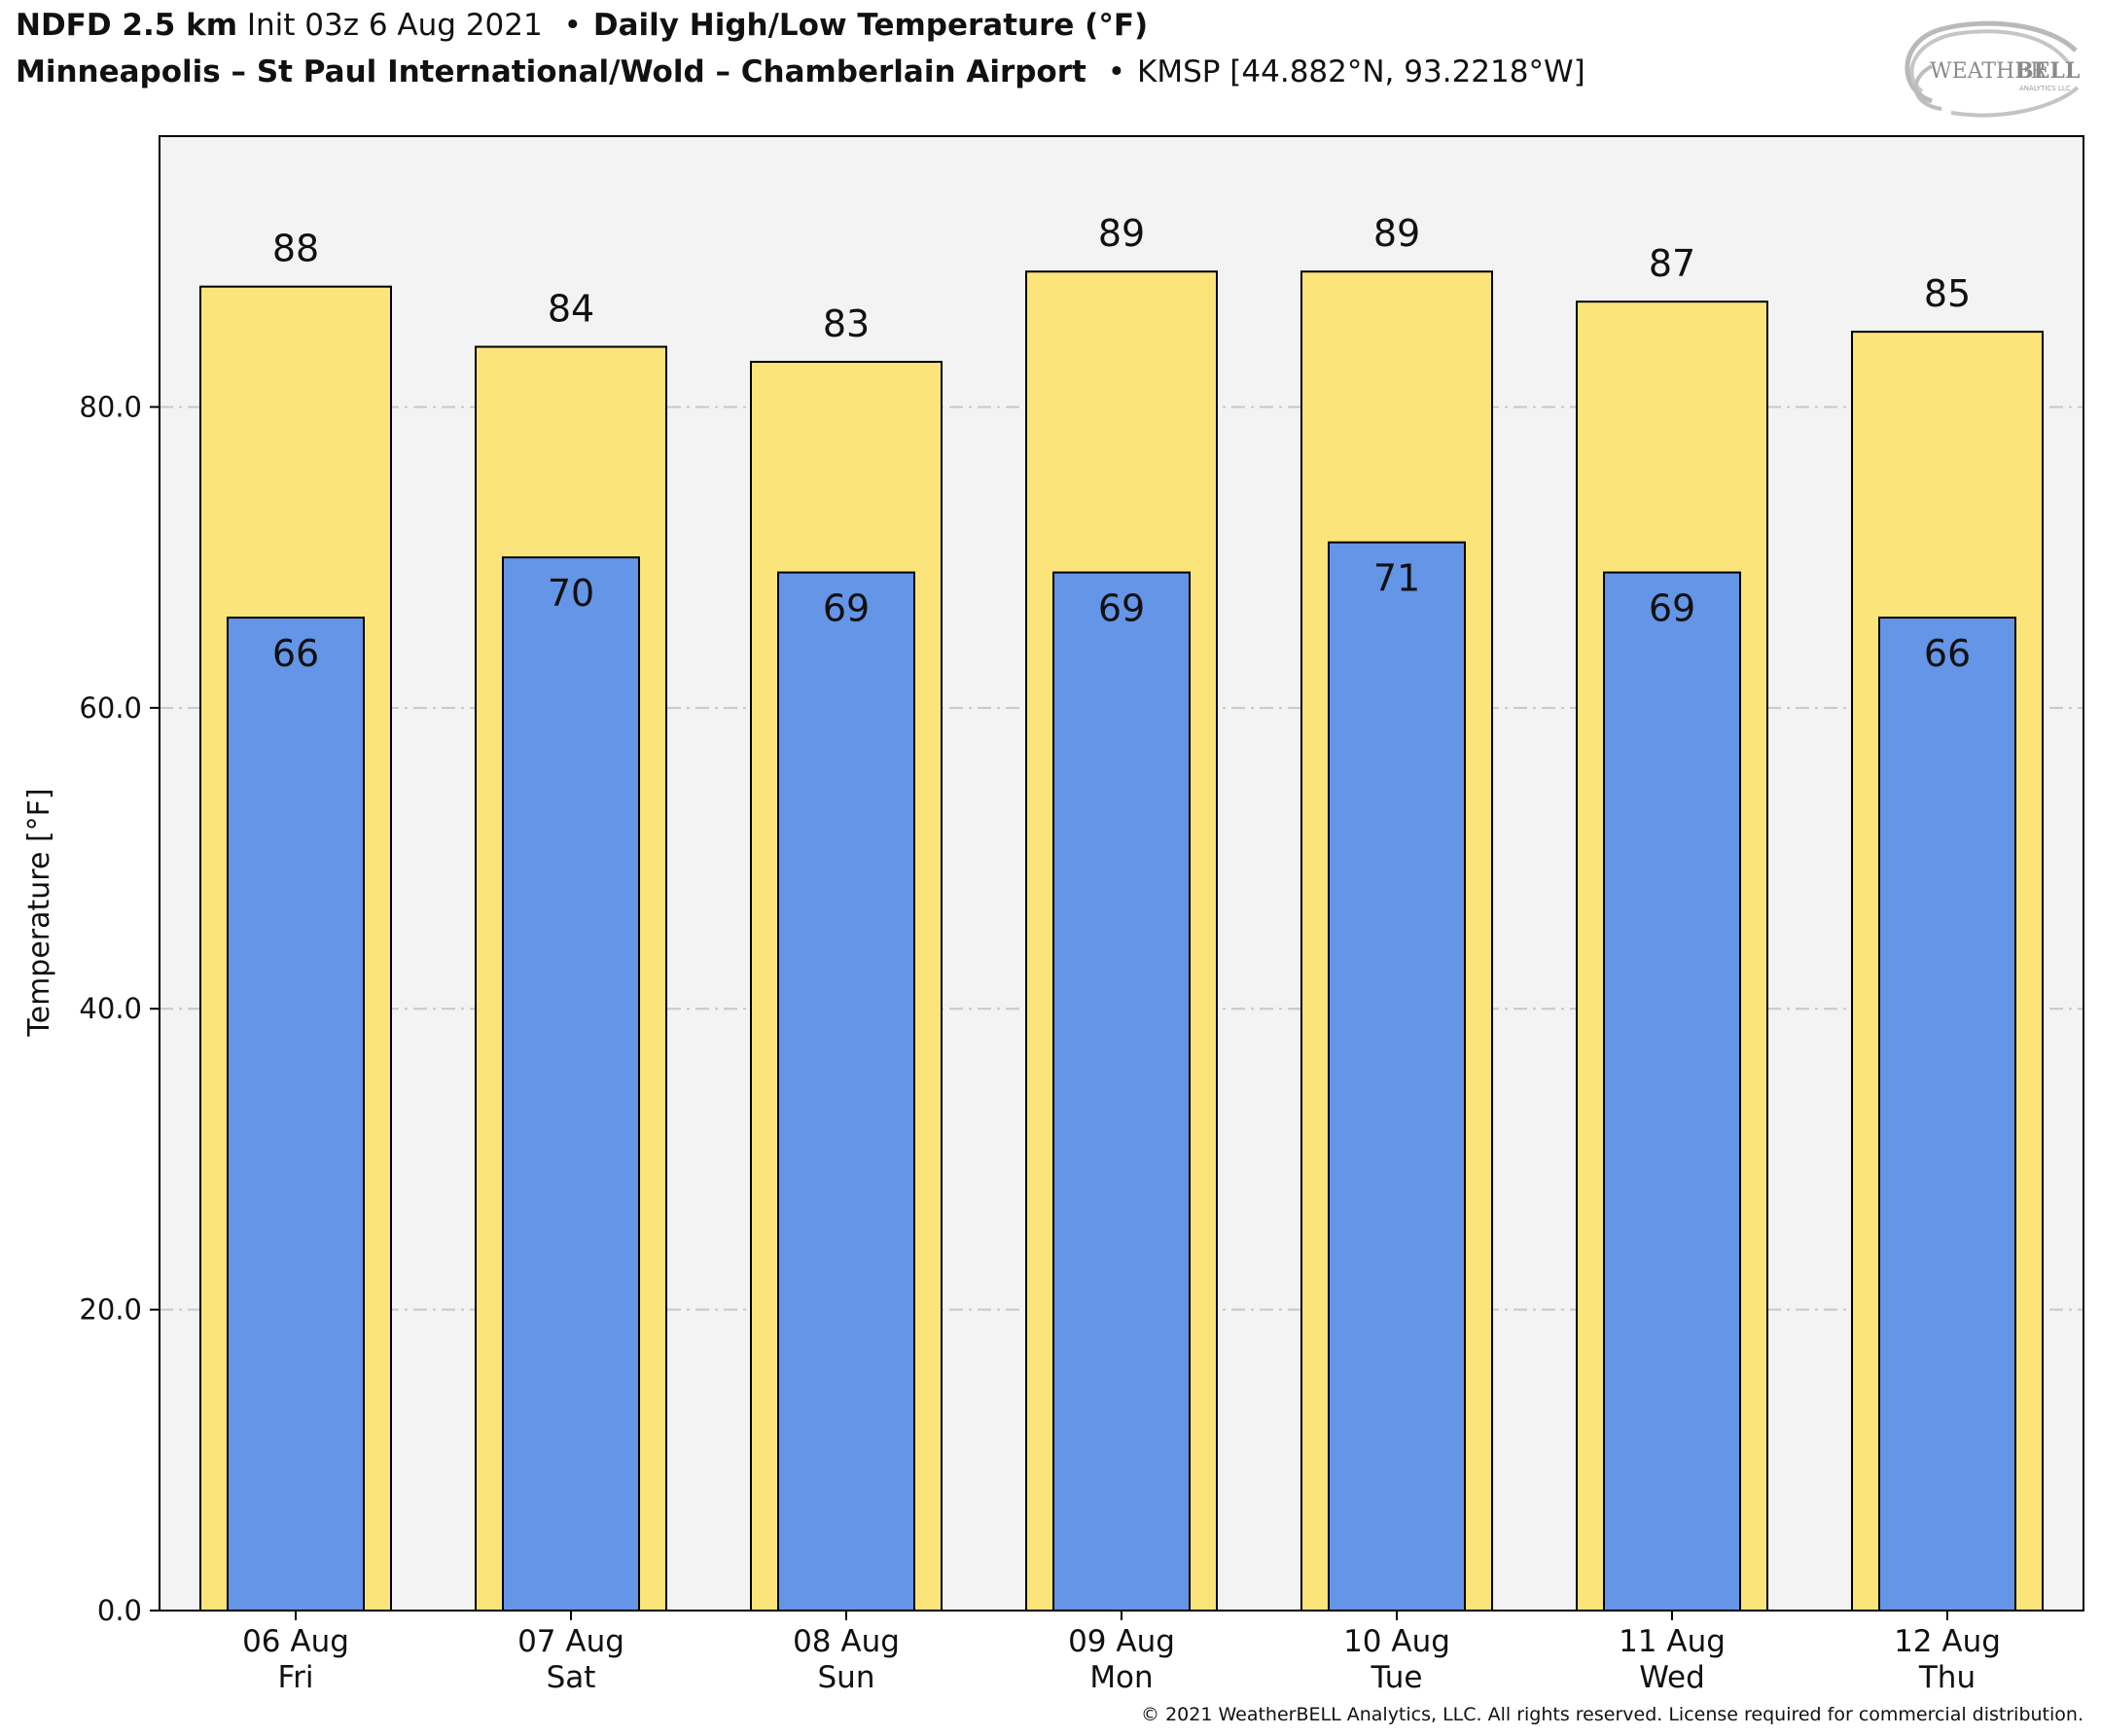 The width and height of the screenshot is (2101, 1736). What do you see at coordinates (111, 406) in the screenshot?
I see `y-tick-label: 80.0` at bounding box center [111, 406].